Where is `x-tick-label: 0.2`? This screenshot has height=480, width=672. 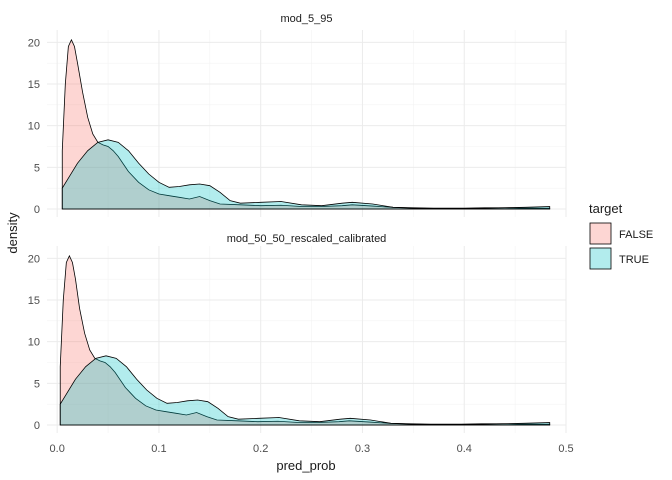
x-tick-label: 0.2 is located at coordinates (260, 449).